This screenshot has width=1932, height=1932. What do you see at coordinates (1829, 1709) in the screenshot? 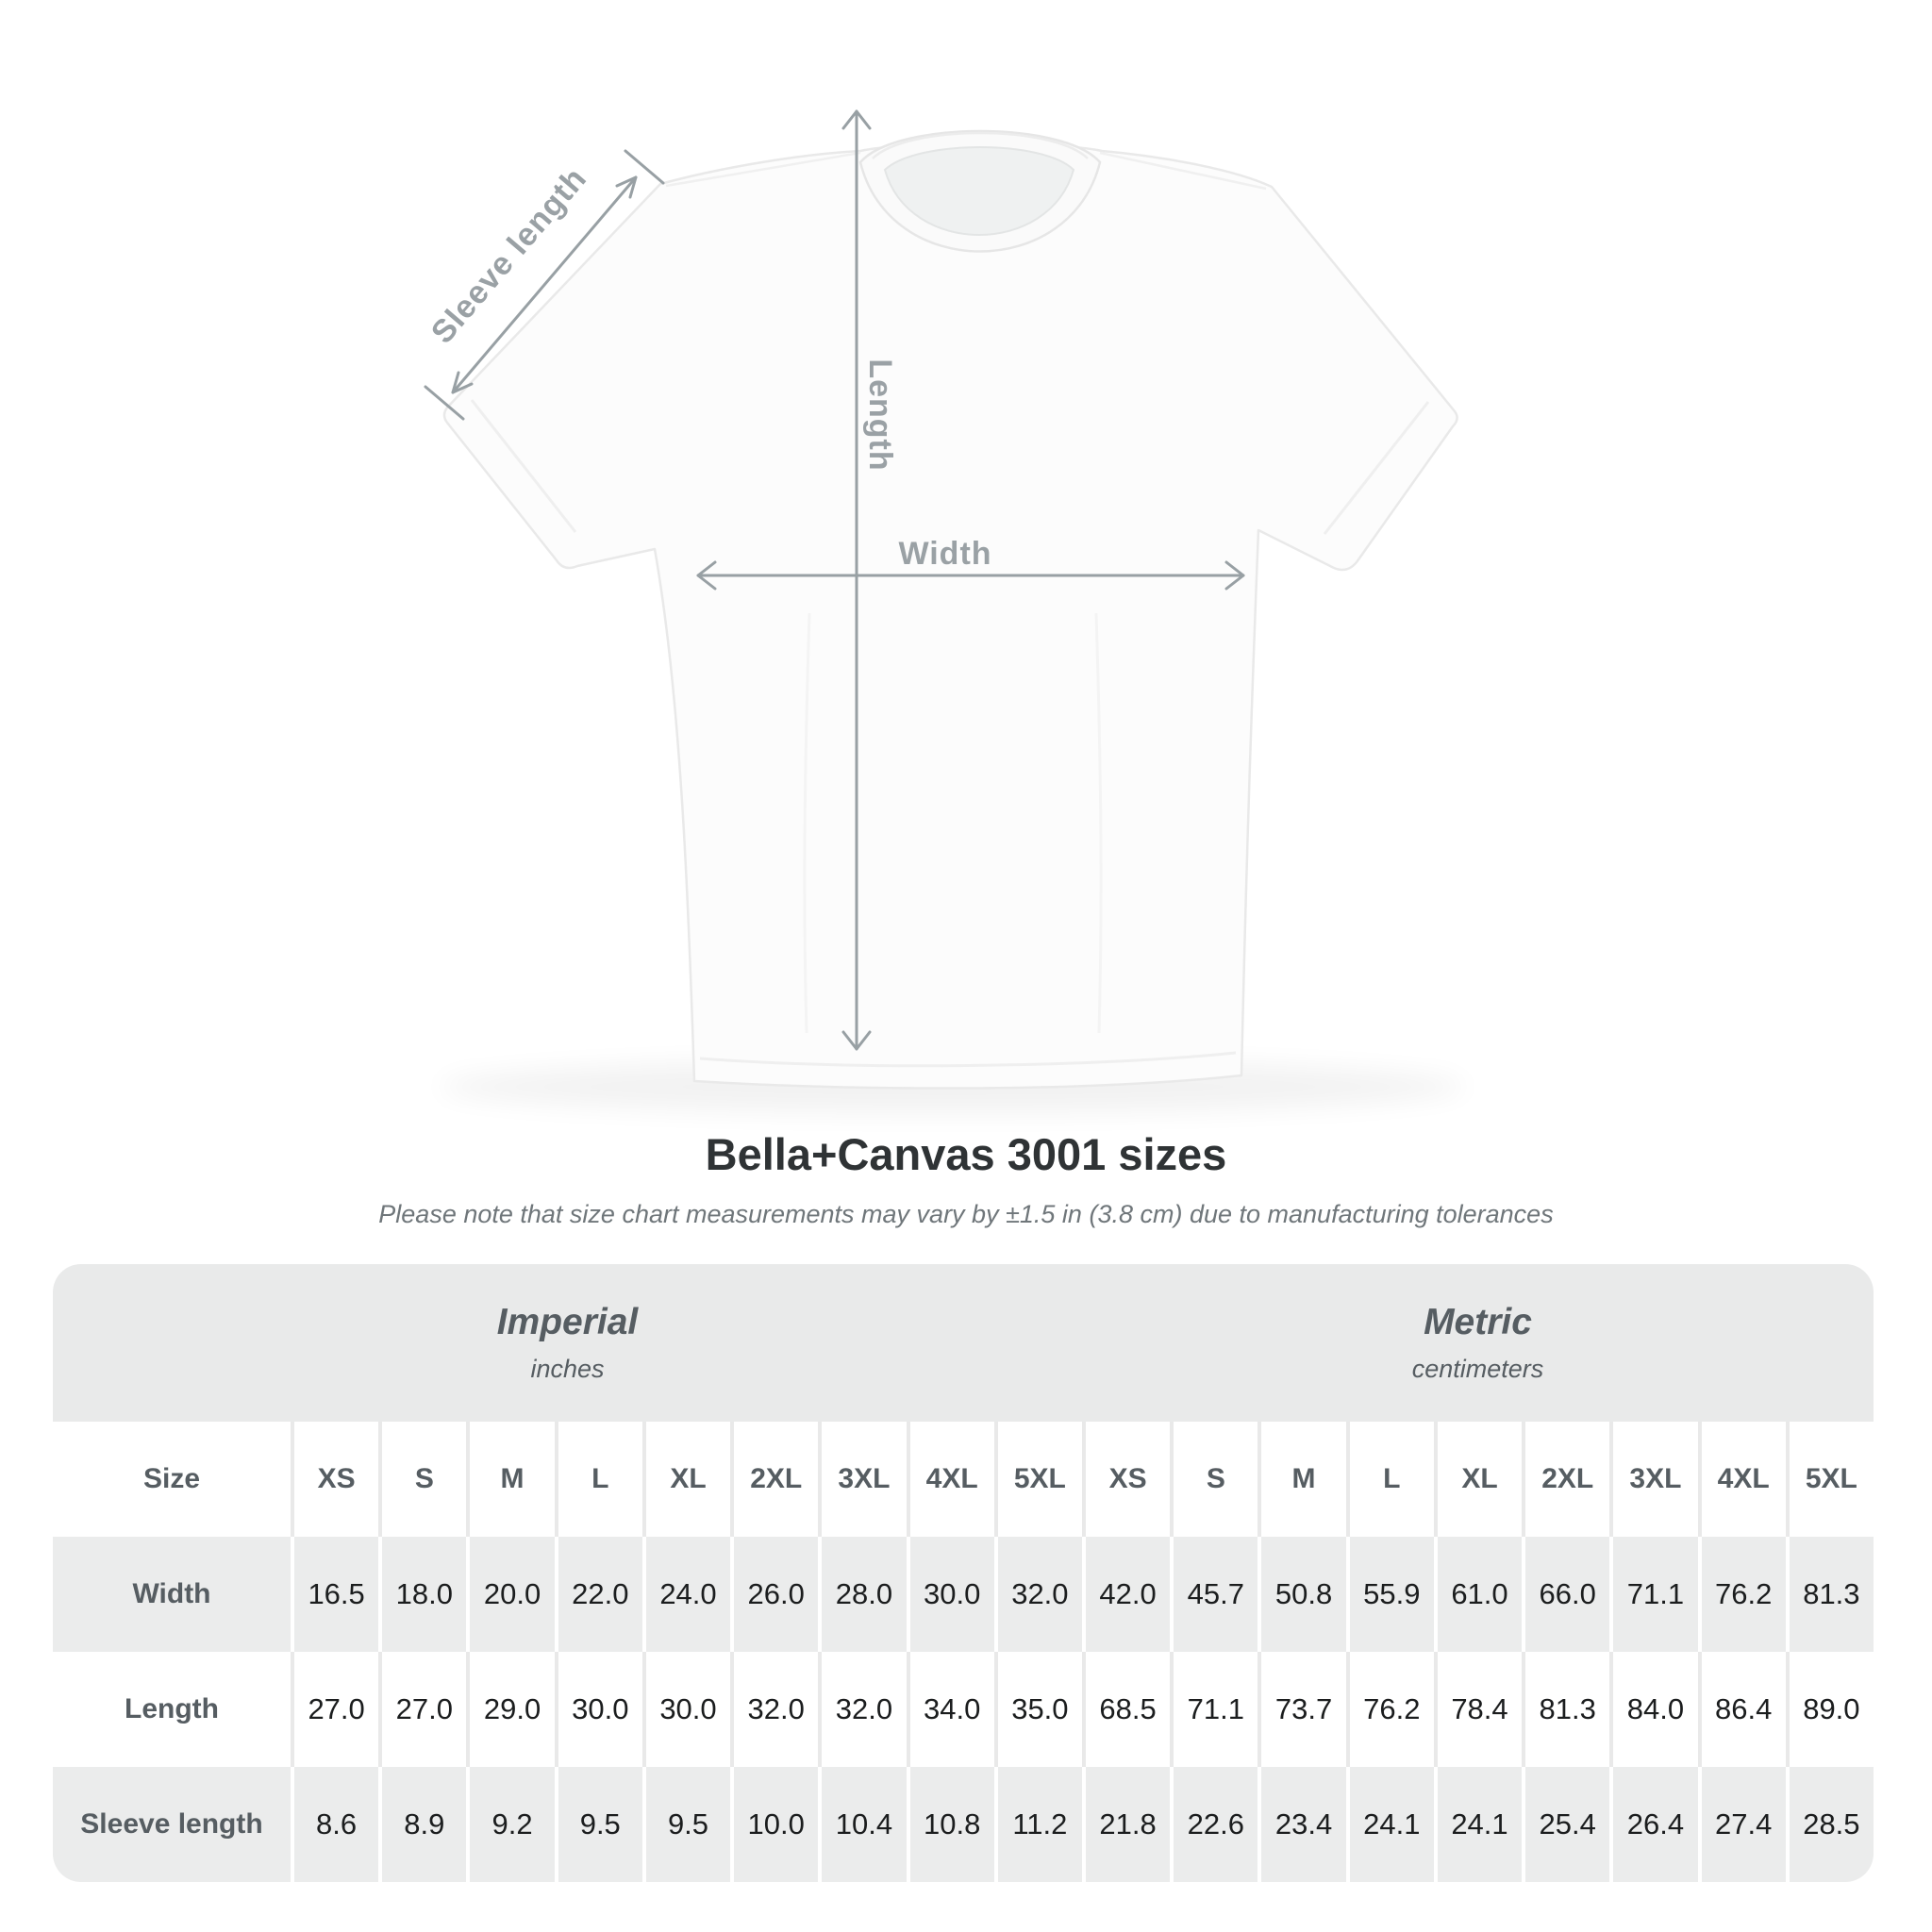
I see `table-cell: 89.0` at bounding box center [1829, 1709].